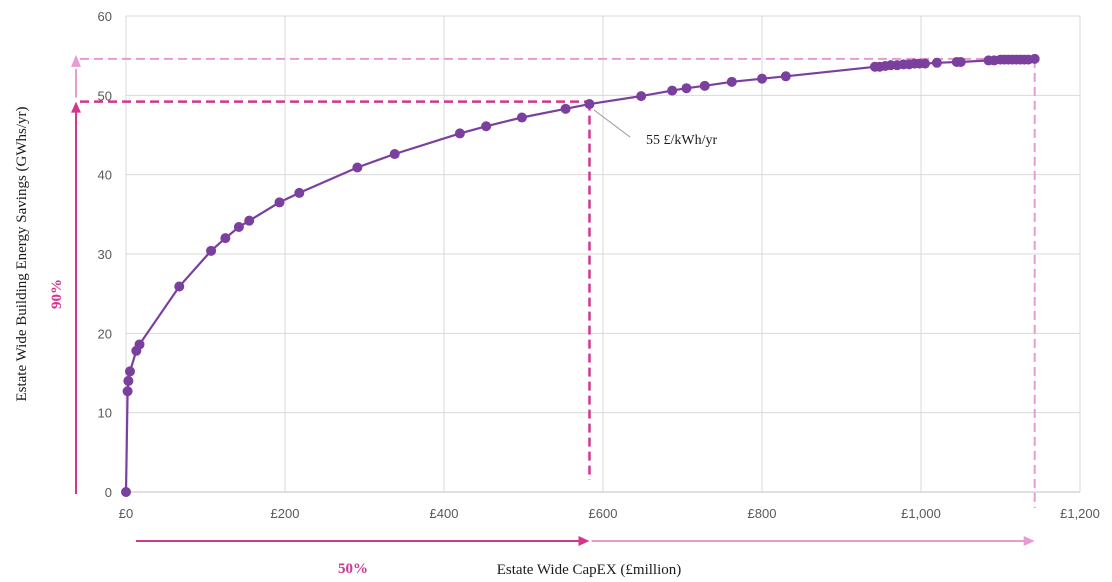 The width and height of the screenshot is (1112, 582). I want to click on y-tick-label: 60, so click(105, 16).